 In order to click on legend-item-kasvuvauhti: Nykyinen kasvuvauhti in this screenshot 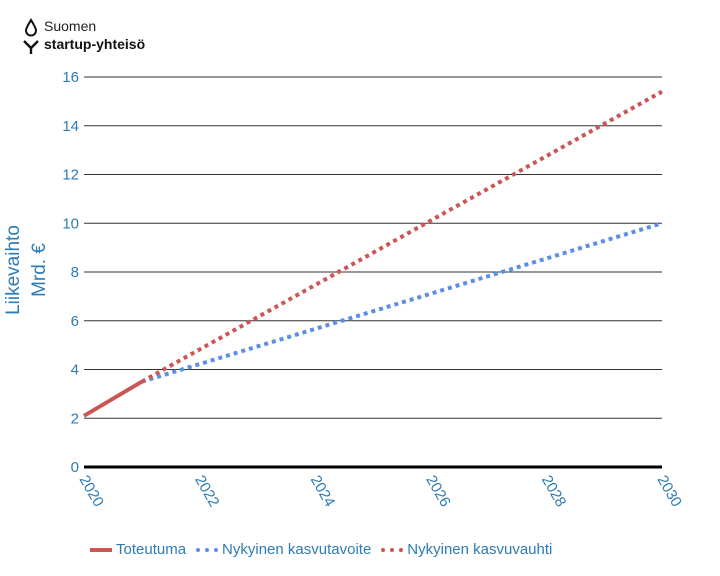, I will do `click(466, 549)`.